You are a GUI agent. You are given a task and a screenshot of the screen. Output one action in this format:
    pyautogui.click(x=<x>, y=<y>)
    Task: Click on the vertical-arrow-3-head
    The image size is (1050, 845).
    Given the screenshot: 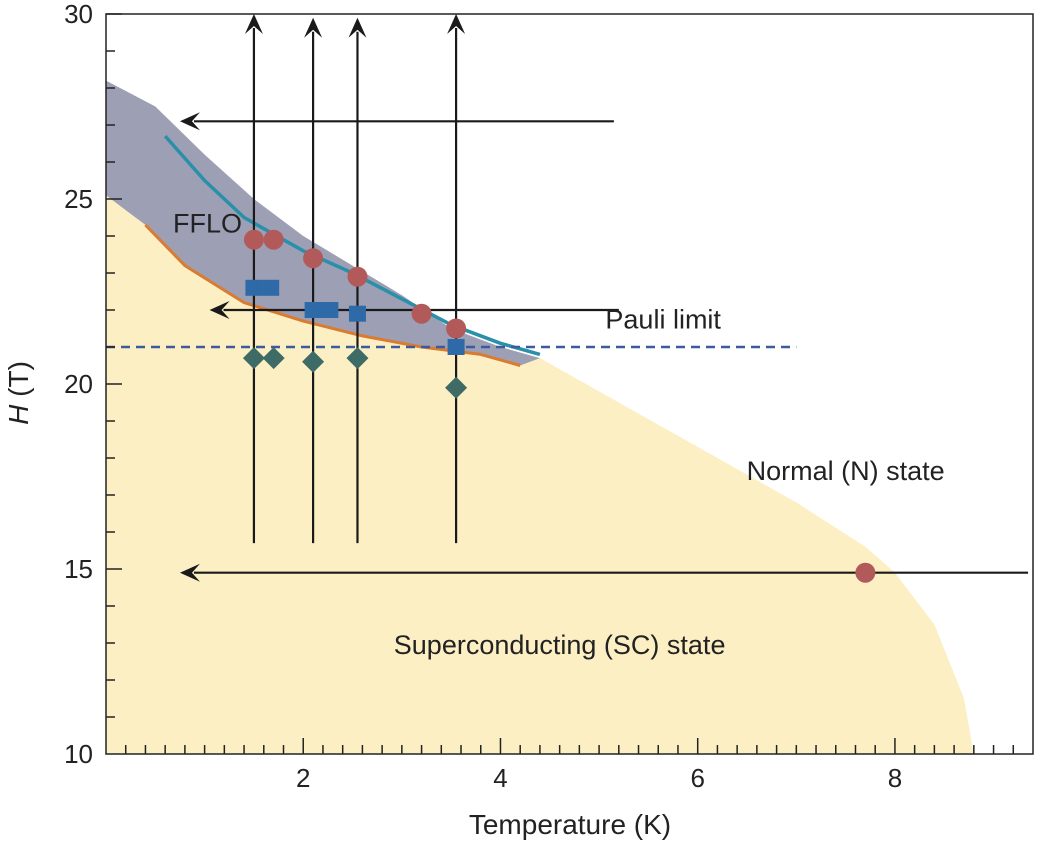 What is the action you would take?
    pyautogui.click(x=357, y=27)
    